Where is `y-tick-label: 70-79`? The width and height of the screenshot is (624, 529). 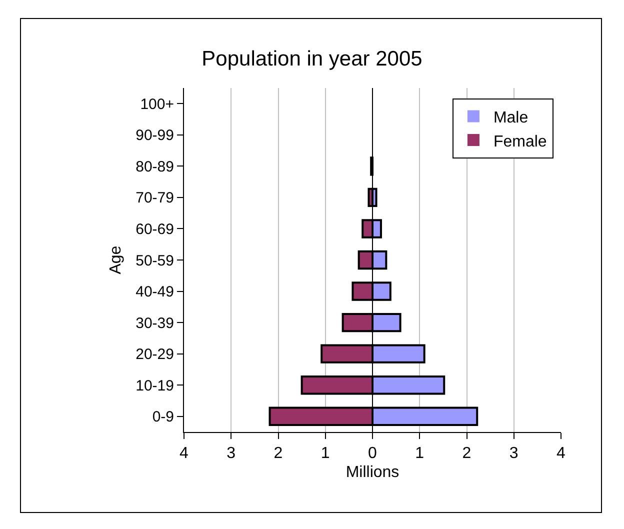
y-tick-label: 70-79 is located at coordinates (155, 198).